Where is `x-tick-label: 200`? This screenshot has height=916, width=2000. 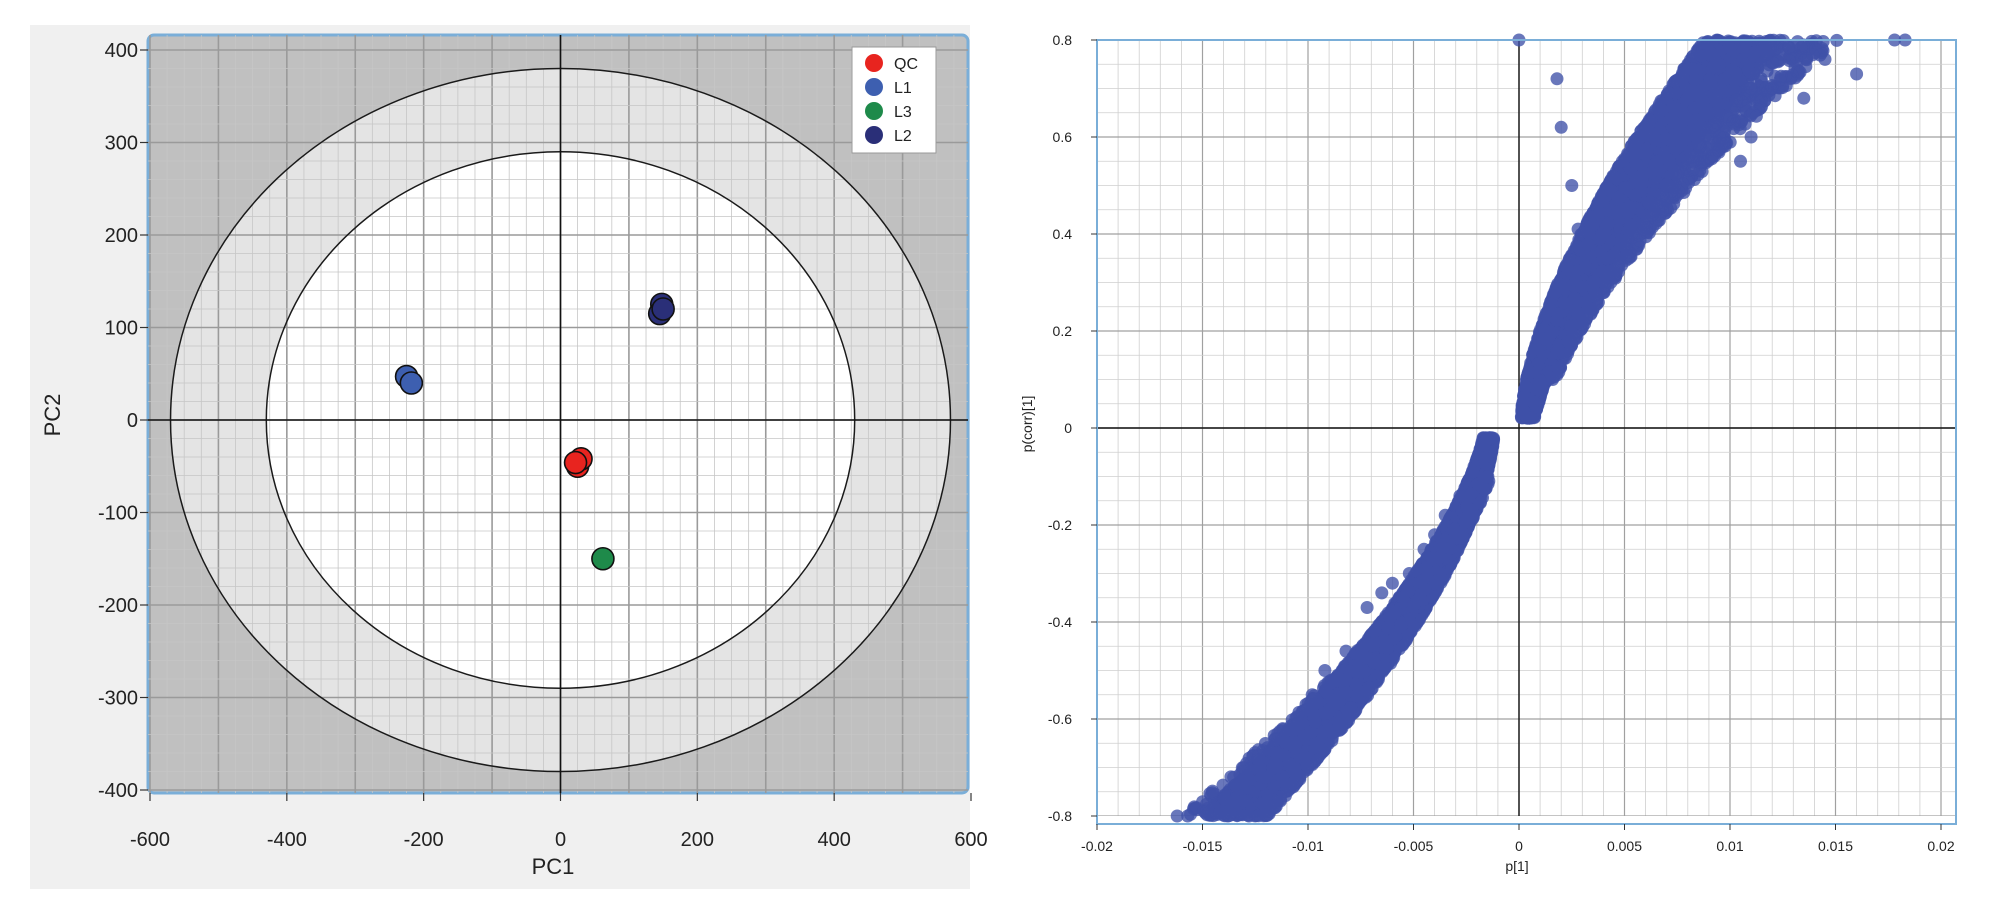 x-tick-label: 200 is located at coordinates (697, 840).